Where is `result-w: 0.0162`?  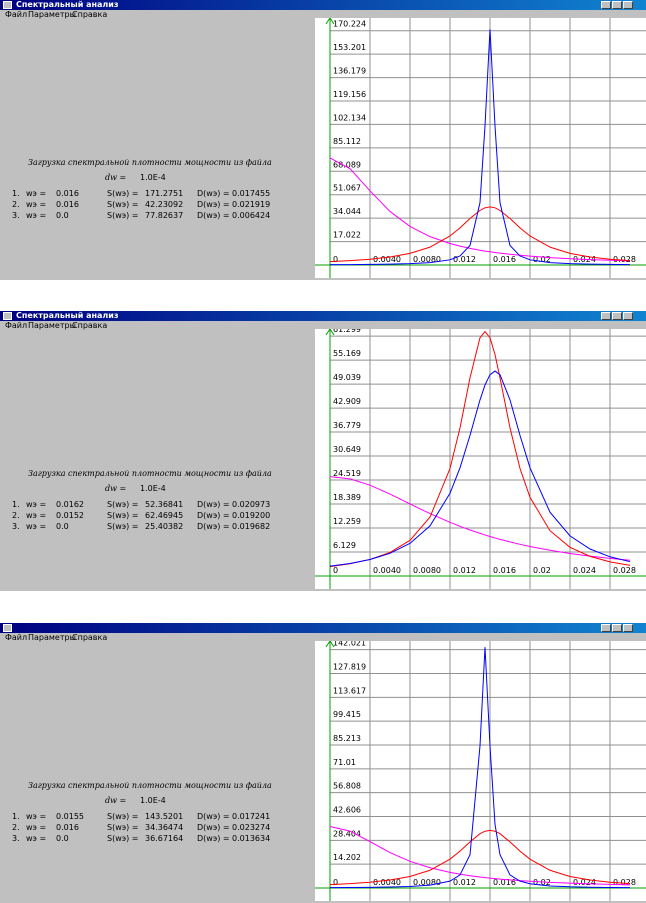 result-w: 0.0162 is located at coordinates (70, 504).